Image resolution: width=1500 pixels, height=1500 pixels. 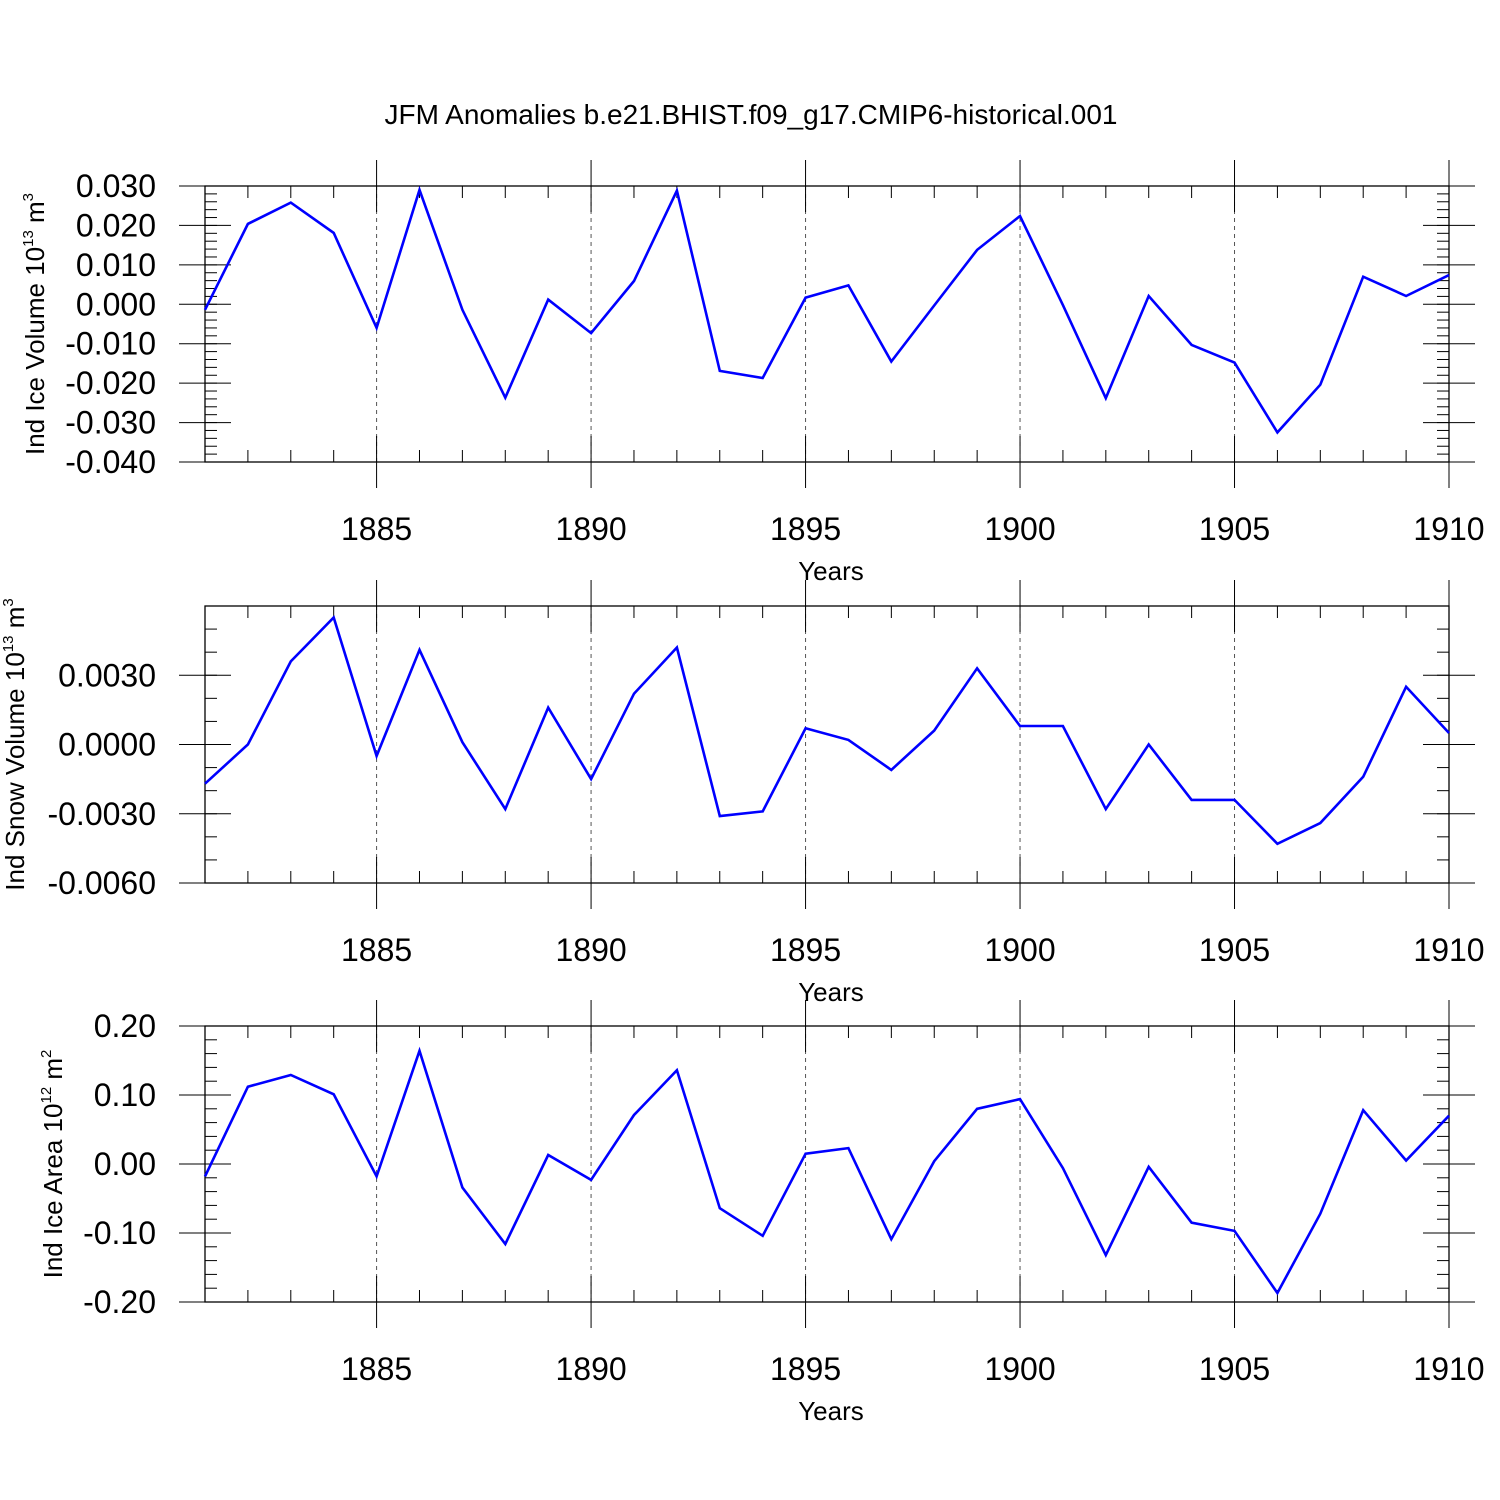 I want to click on y-tick-label: 0.0030, so click(x=107, y=675).